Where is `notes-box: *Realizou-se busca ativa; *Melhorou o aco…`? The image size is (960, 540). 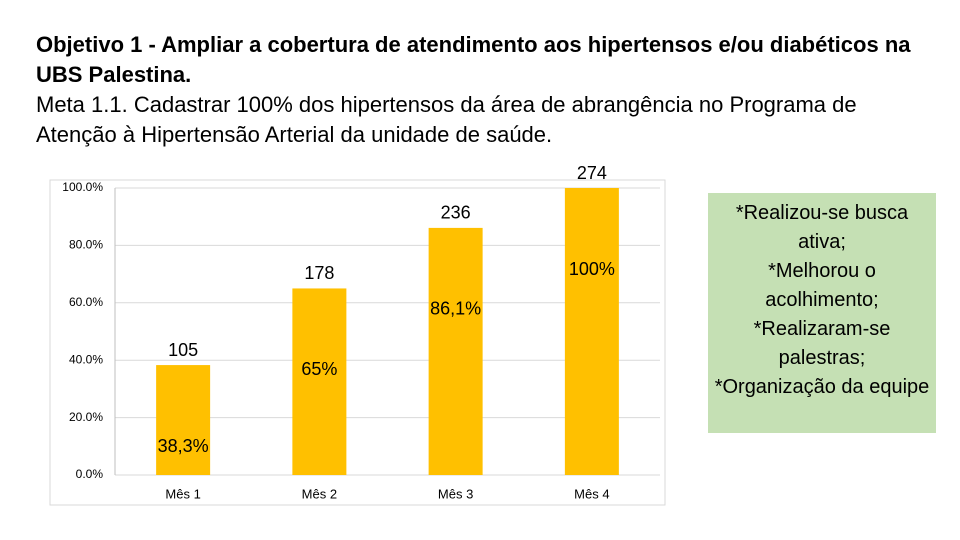 notes-box: *Realizou-se busca ativa; *Melhorou o aco… is located at coordinates (822, 313).